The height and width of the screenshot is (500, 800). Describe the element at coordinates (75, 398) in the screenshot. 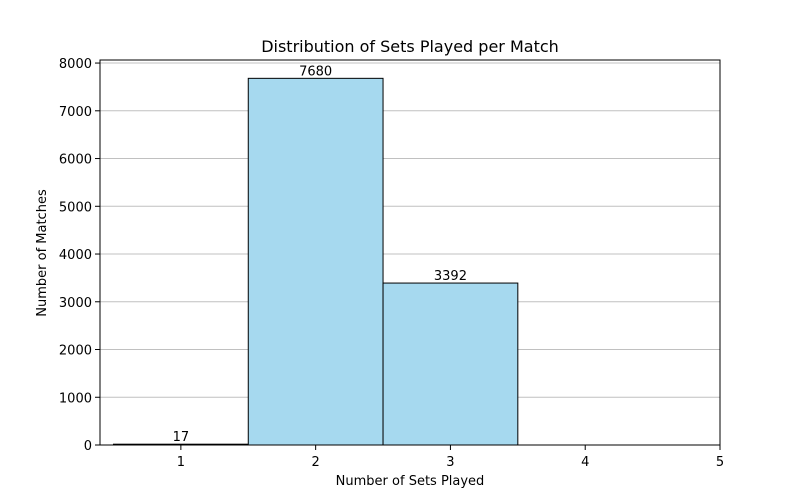

I see `y-tick-label: 1000` at that location.